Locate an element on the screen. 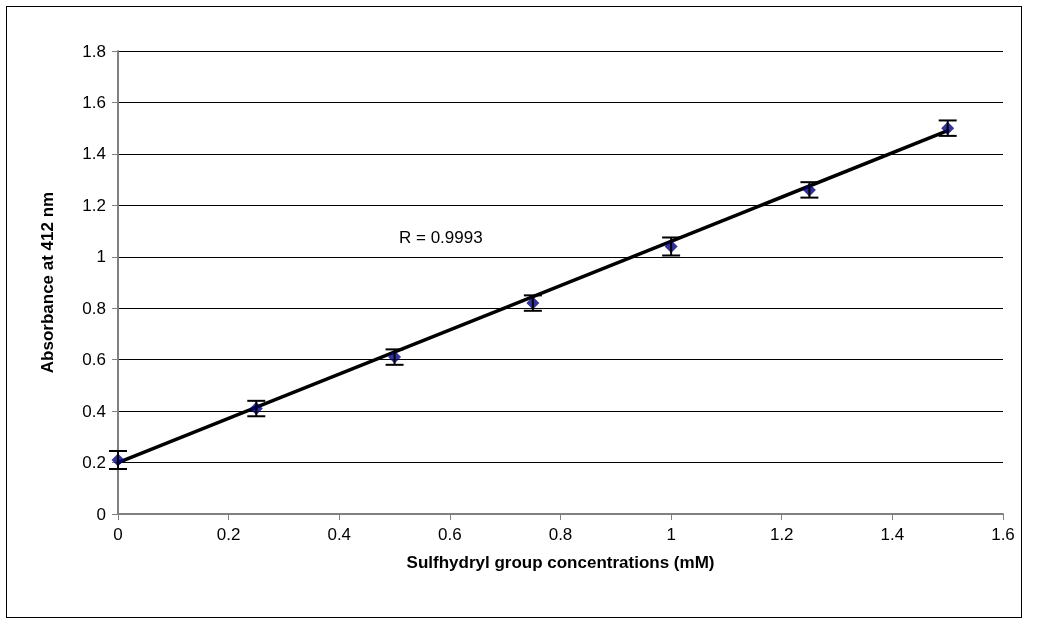  x-axis-title: Sulfhydryl group concentrations (mM) is located at coordinates (560, 562).